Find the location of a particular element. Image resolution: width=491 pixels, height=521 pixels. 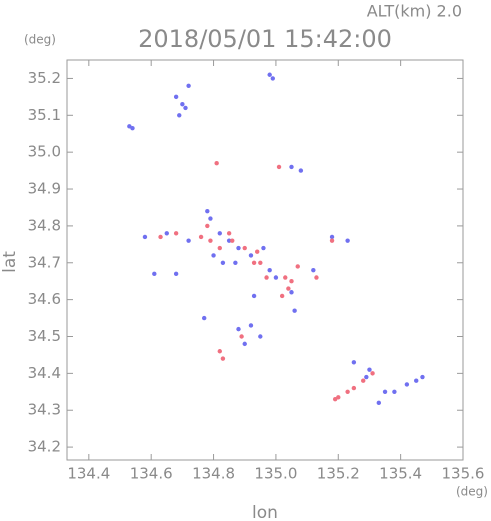

y-tick-label: 34.6 is located at coordinates (44, 299).